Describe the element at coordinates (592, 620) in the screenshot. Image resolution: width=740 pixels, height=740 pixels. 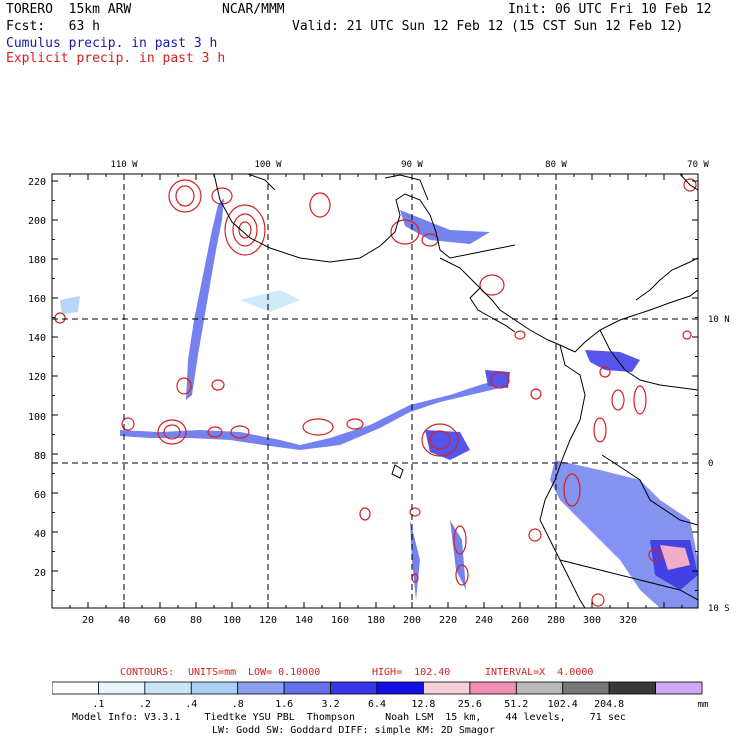
I see `x-tick-label: 300` at that location.